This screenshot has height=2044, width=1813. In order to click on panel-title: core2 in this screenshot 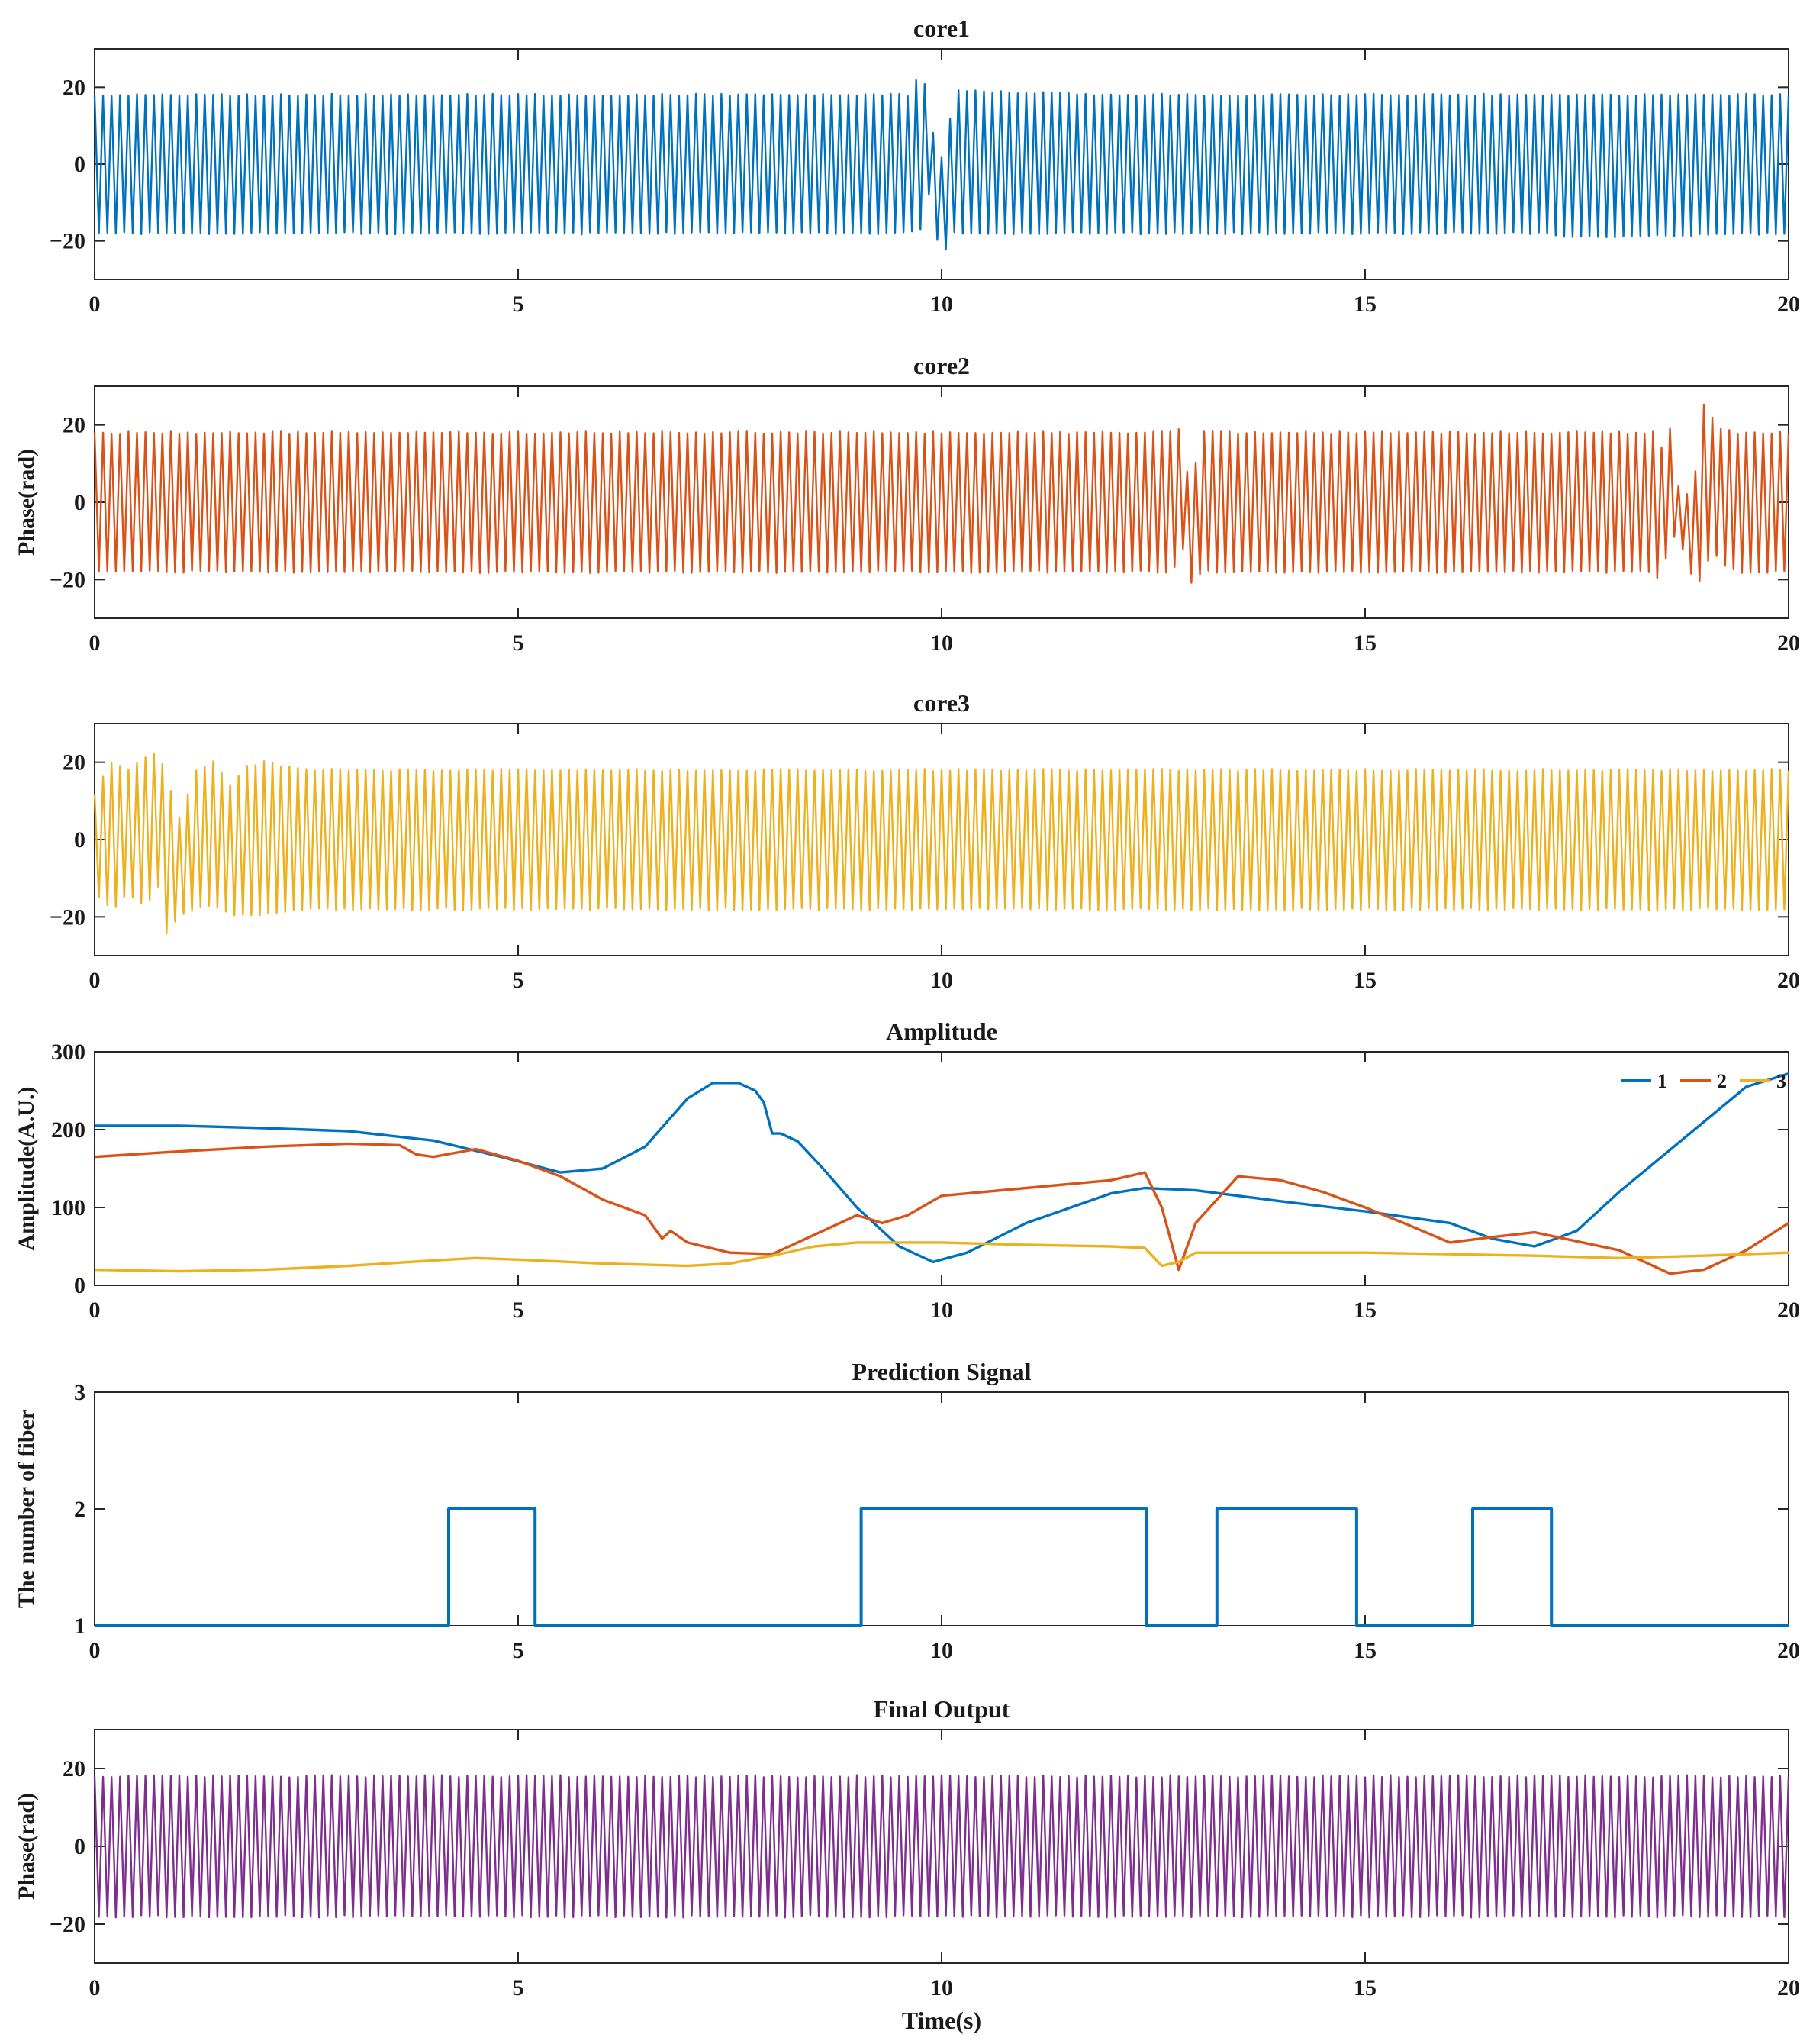, I will do `click(941, 366)`.